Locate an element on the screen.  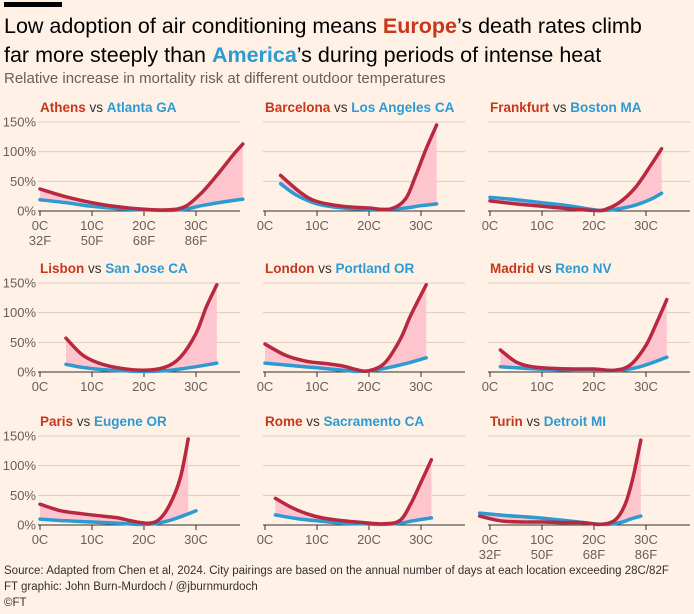
panel-title-rome: Rome vs Sacramento CA is located at coordinates (344, 421).